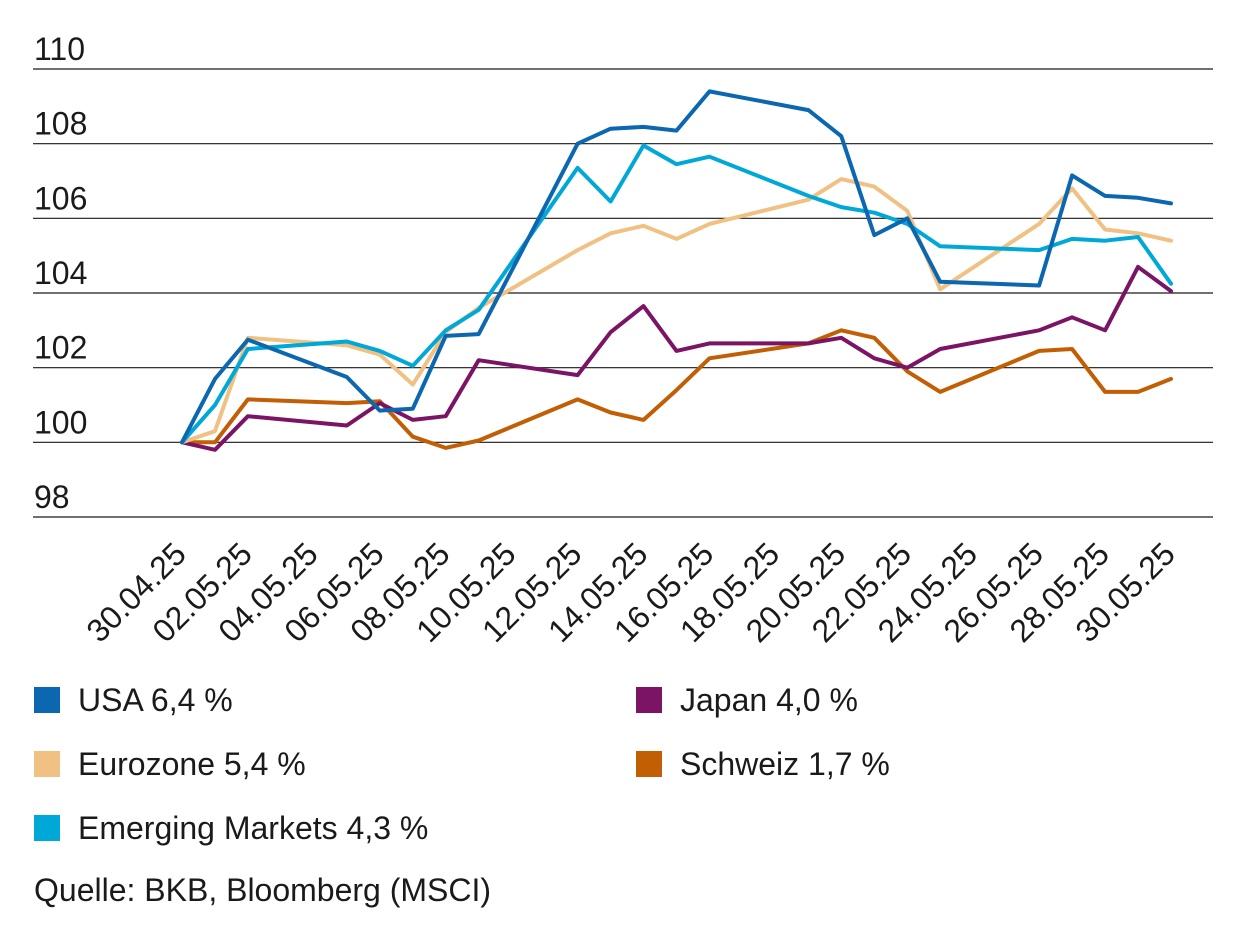 This screenshot has height=937, width=1246. I want to click on legend-item-schweiz: Schweiz 1,7 %, so click(763, 764).